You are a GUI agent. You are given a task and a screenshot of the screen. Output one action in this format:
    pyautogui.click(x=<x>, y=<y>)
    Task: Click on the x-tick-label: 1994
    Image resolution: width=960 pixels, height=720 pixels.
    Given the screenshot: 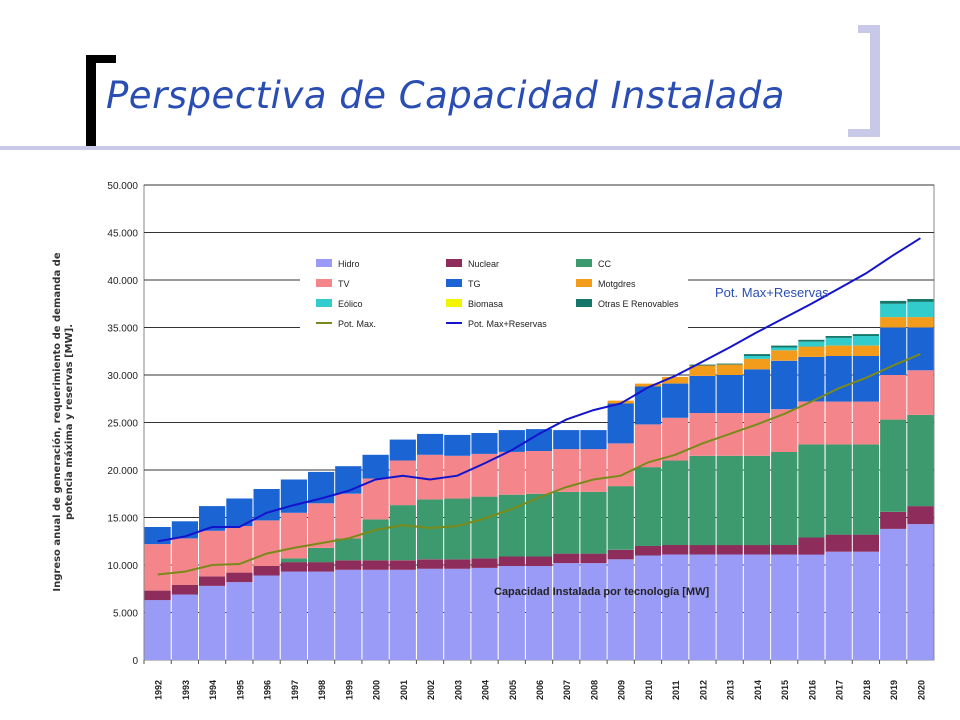 What is the action you would take?
    pyautogui.click(x=213, y=690)
    